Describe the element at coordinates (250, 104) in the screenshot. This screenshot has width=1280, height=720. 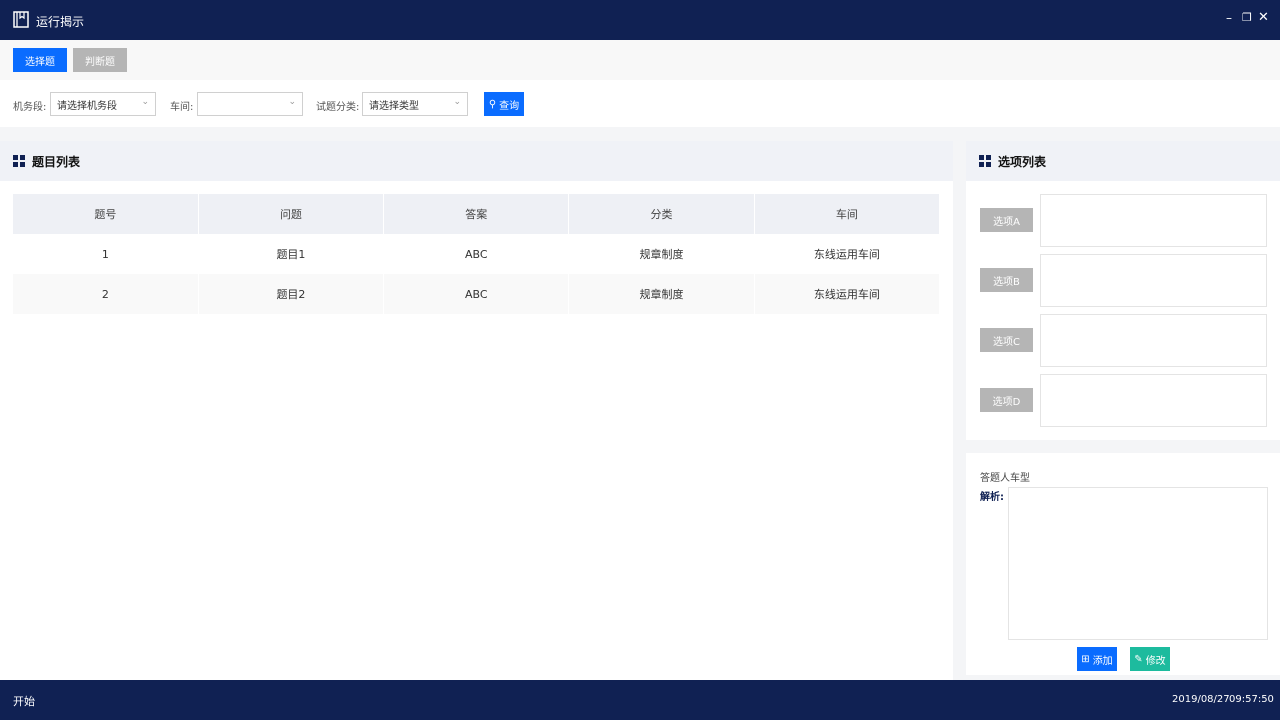
I see `workshop-select: ⌄` at that location.